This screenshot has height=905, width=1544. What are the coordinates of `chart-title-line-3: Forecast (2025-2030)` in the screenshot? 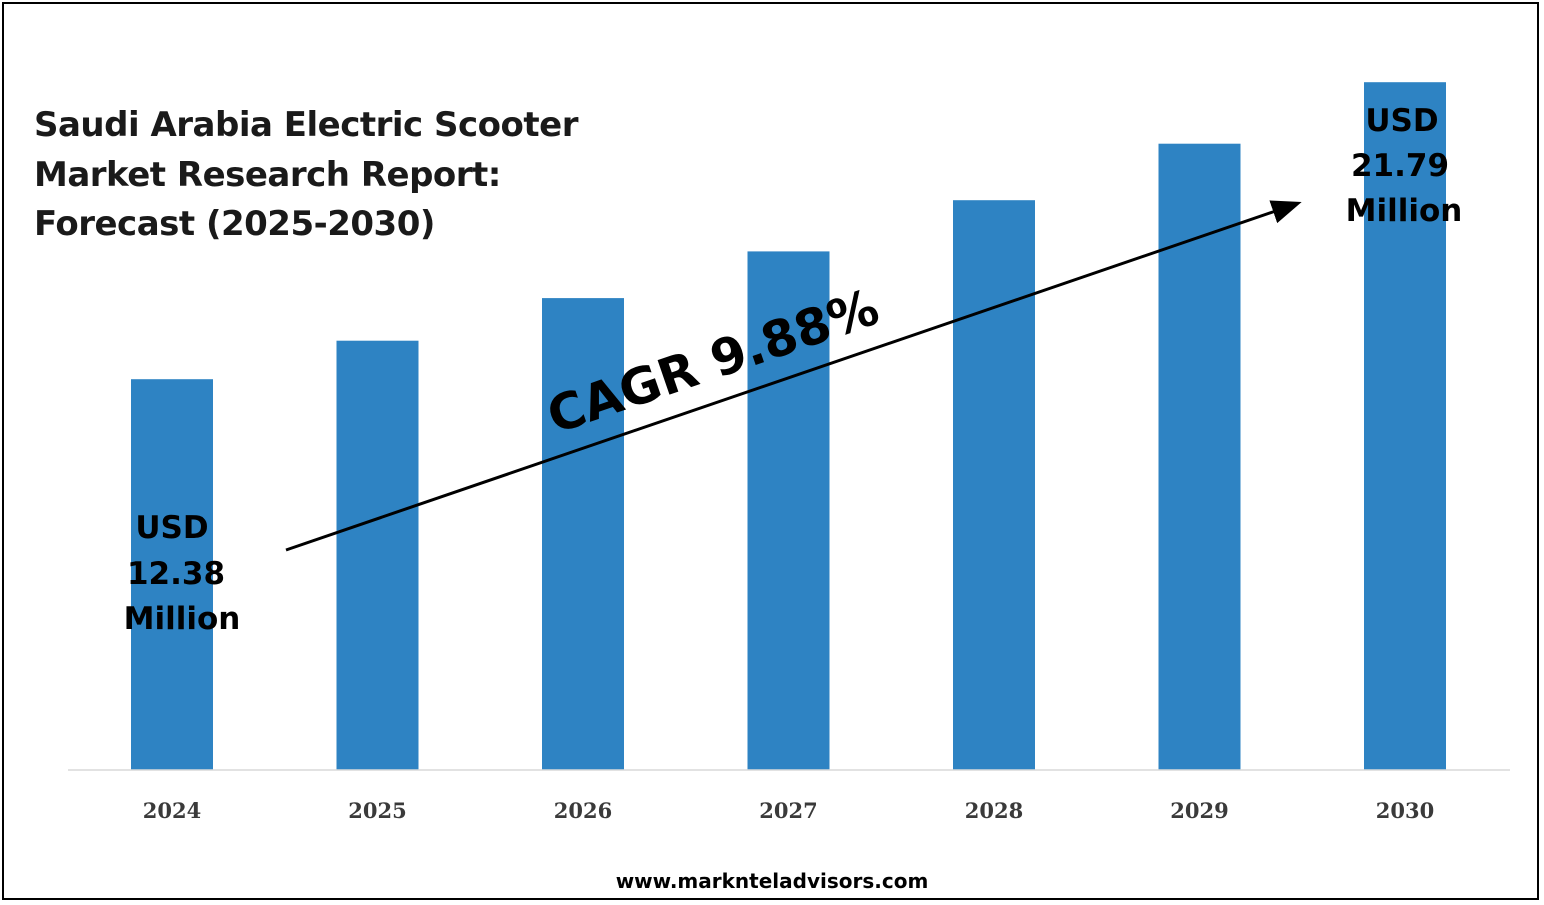 It's located at (234, 224).